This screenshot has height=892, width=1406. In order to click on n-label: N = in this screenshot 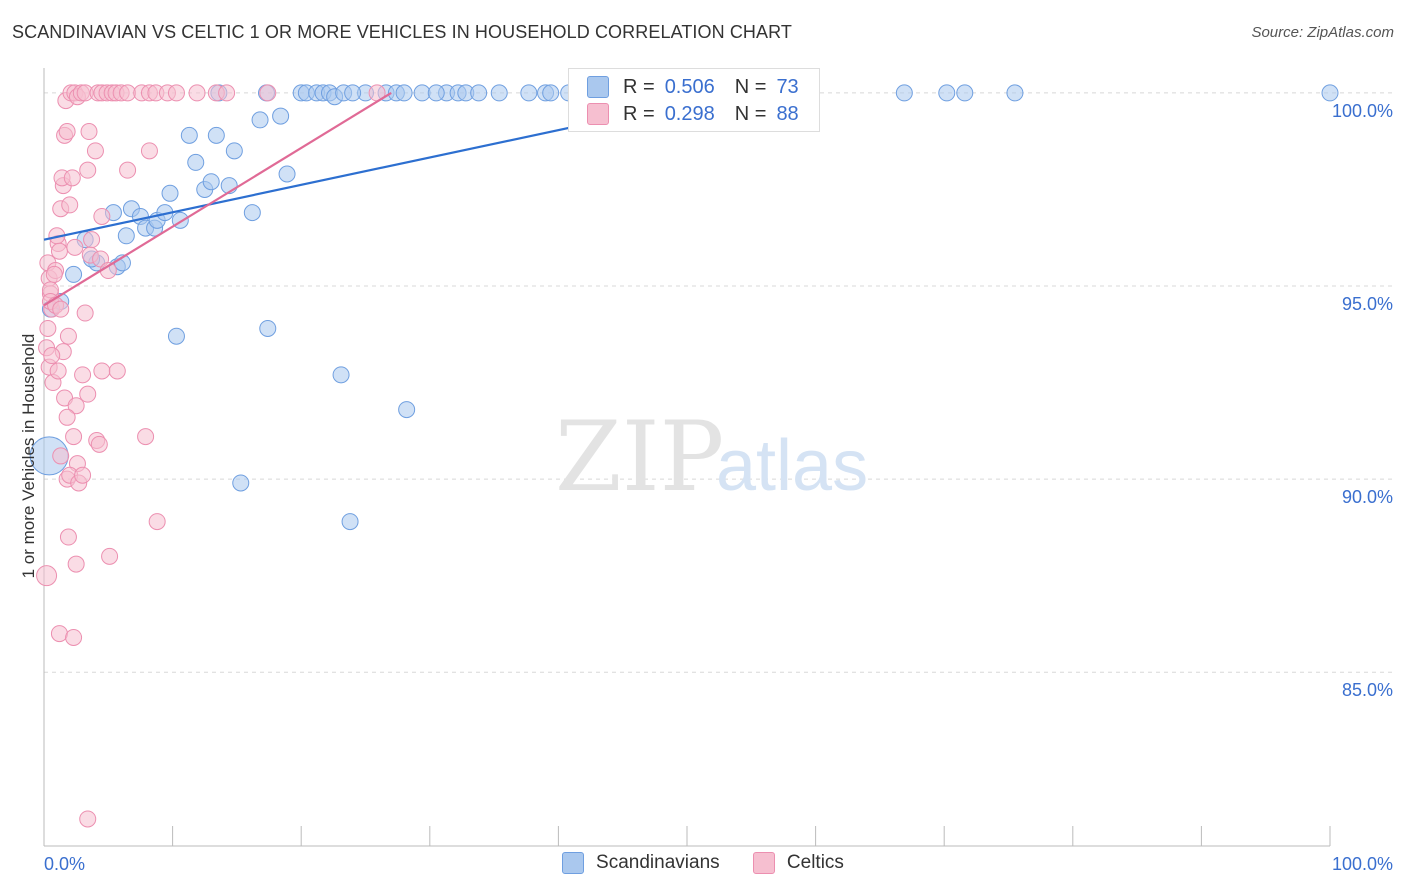, I will do `click(750, 86)`.